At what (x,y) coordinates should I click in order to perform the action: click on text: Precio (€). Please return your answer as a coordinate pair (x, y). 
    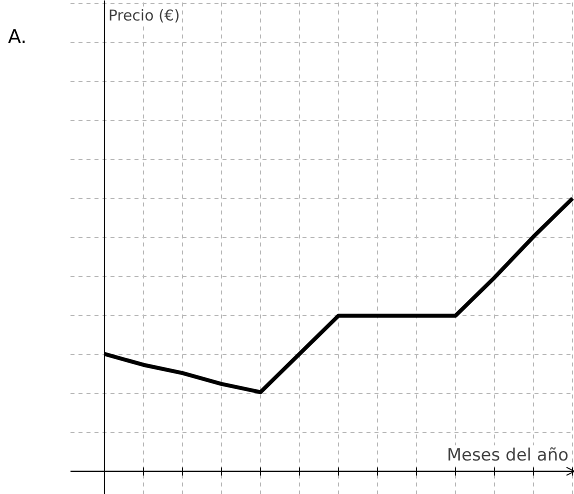
    Looking at the image, I should click on (144, 15).